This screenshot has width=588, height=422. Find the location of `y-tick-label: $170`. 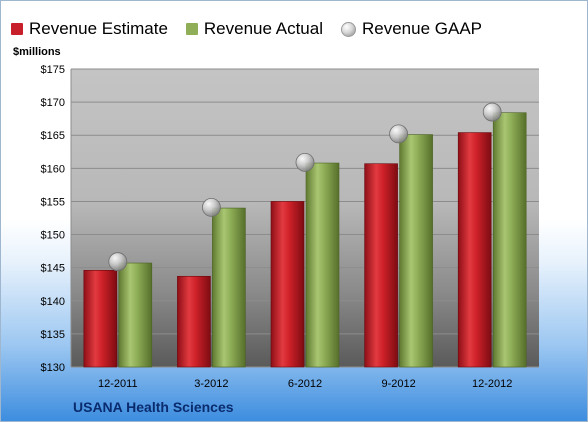

y-tick-label: $170 is located at coordinates (53, 103).